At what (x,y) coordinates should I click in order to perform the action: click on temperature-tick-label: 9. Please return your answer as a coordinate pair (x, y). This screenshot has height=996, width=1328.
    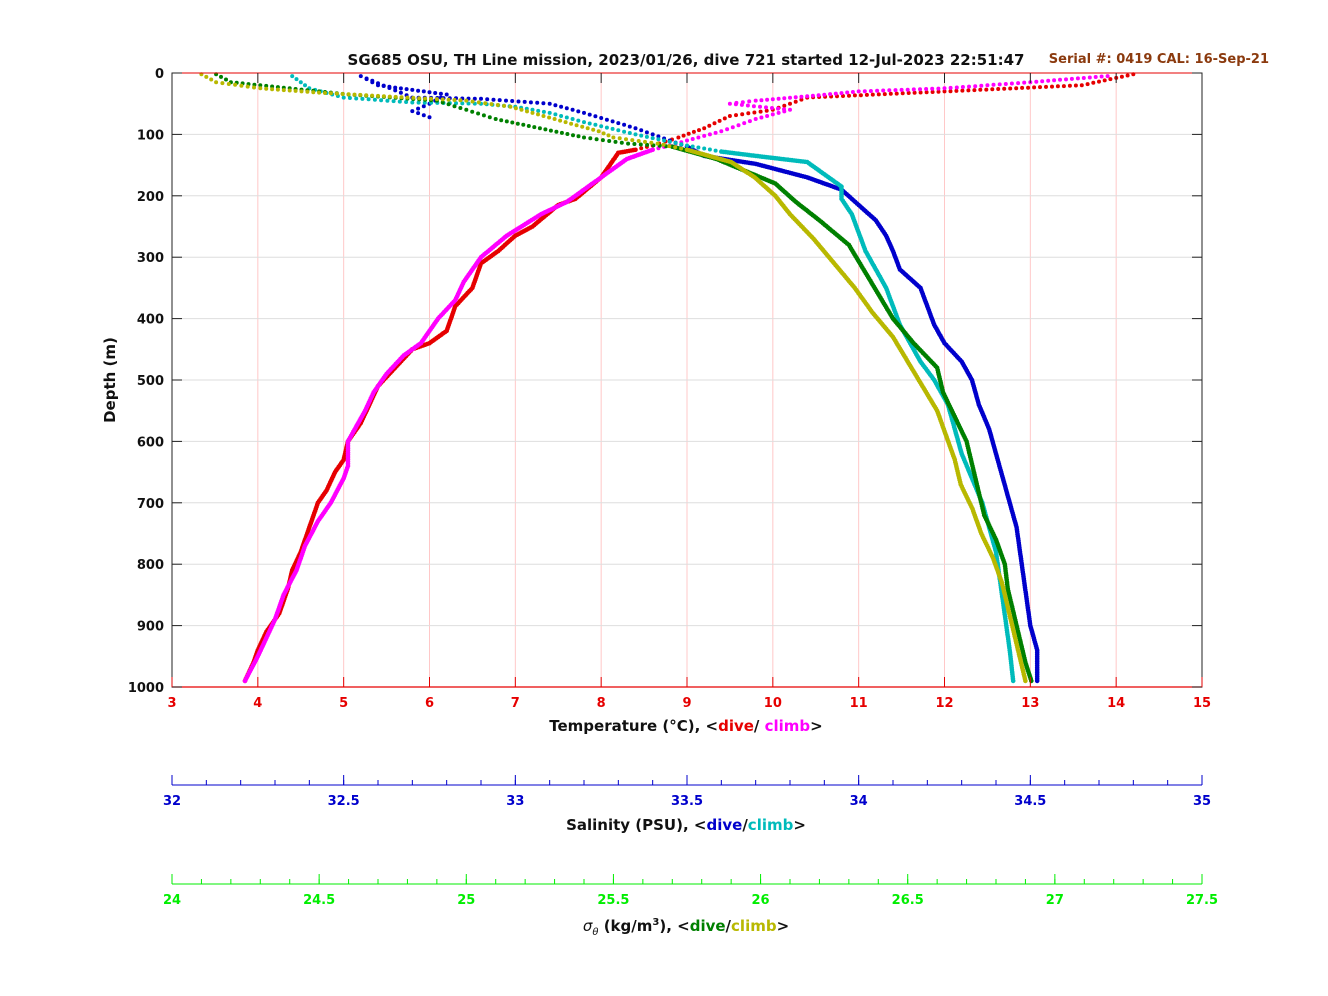
    Looking at the image, I should click on (686, 703).